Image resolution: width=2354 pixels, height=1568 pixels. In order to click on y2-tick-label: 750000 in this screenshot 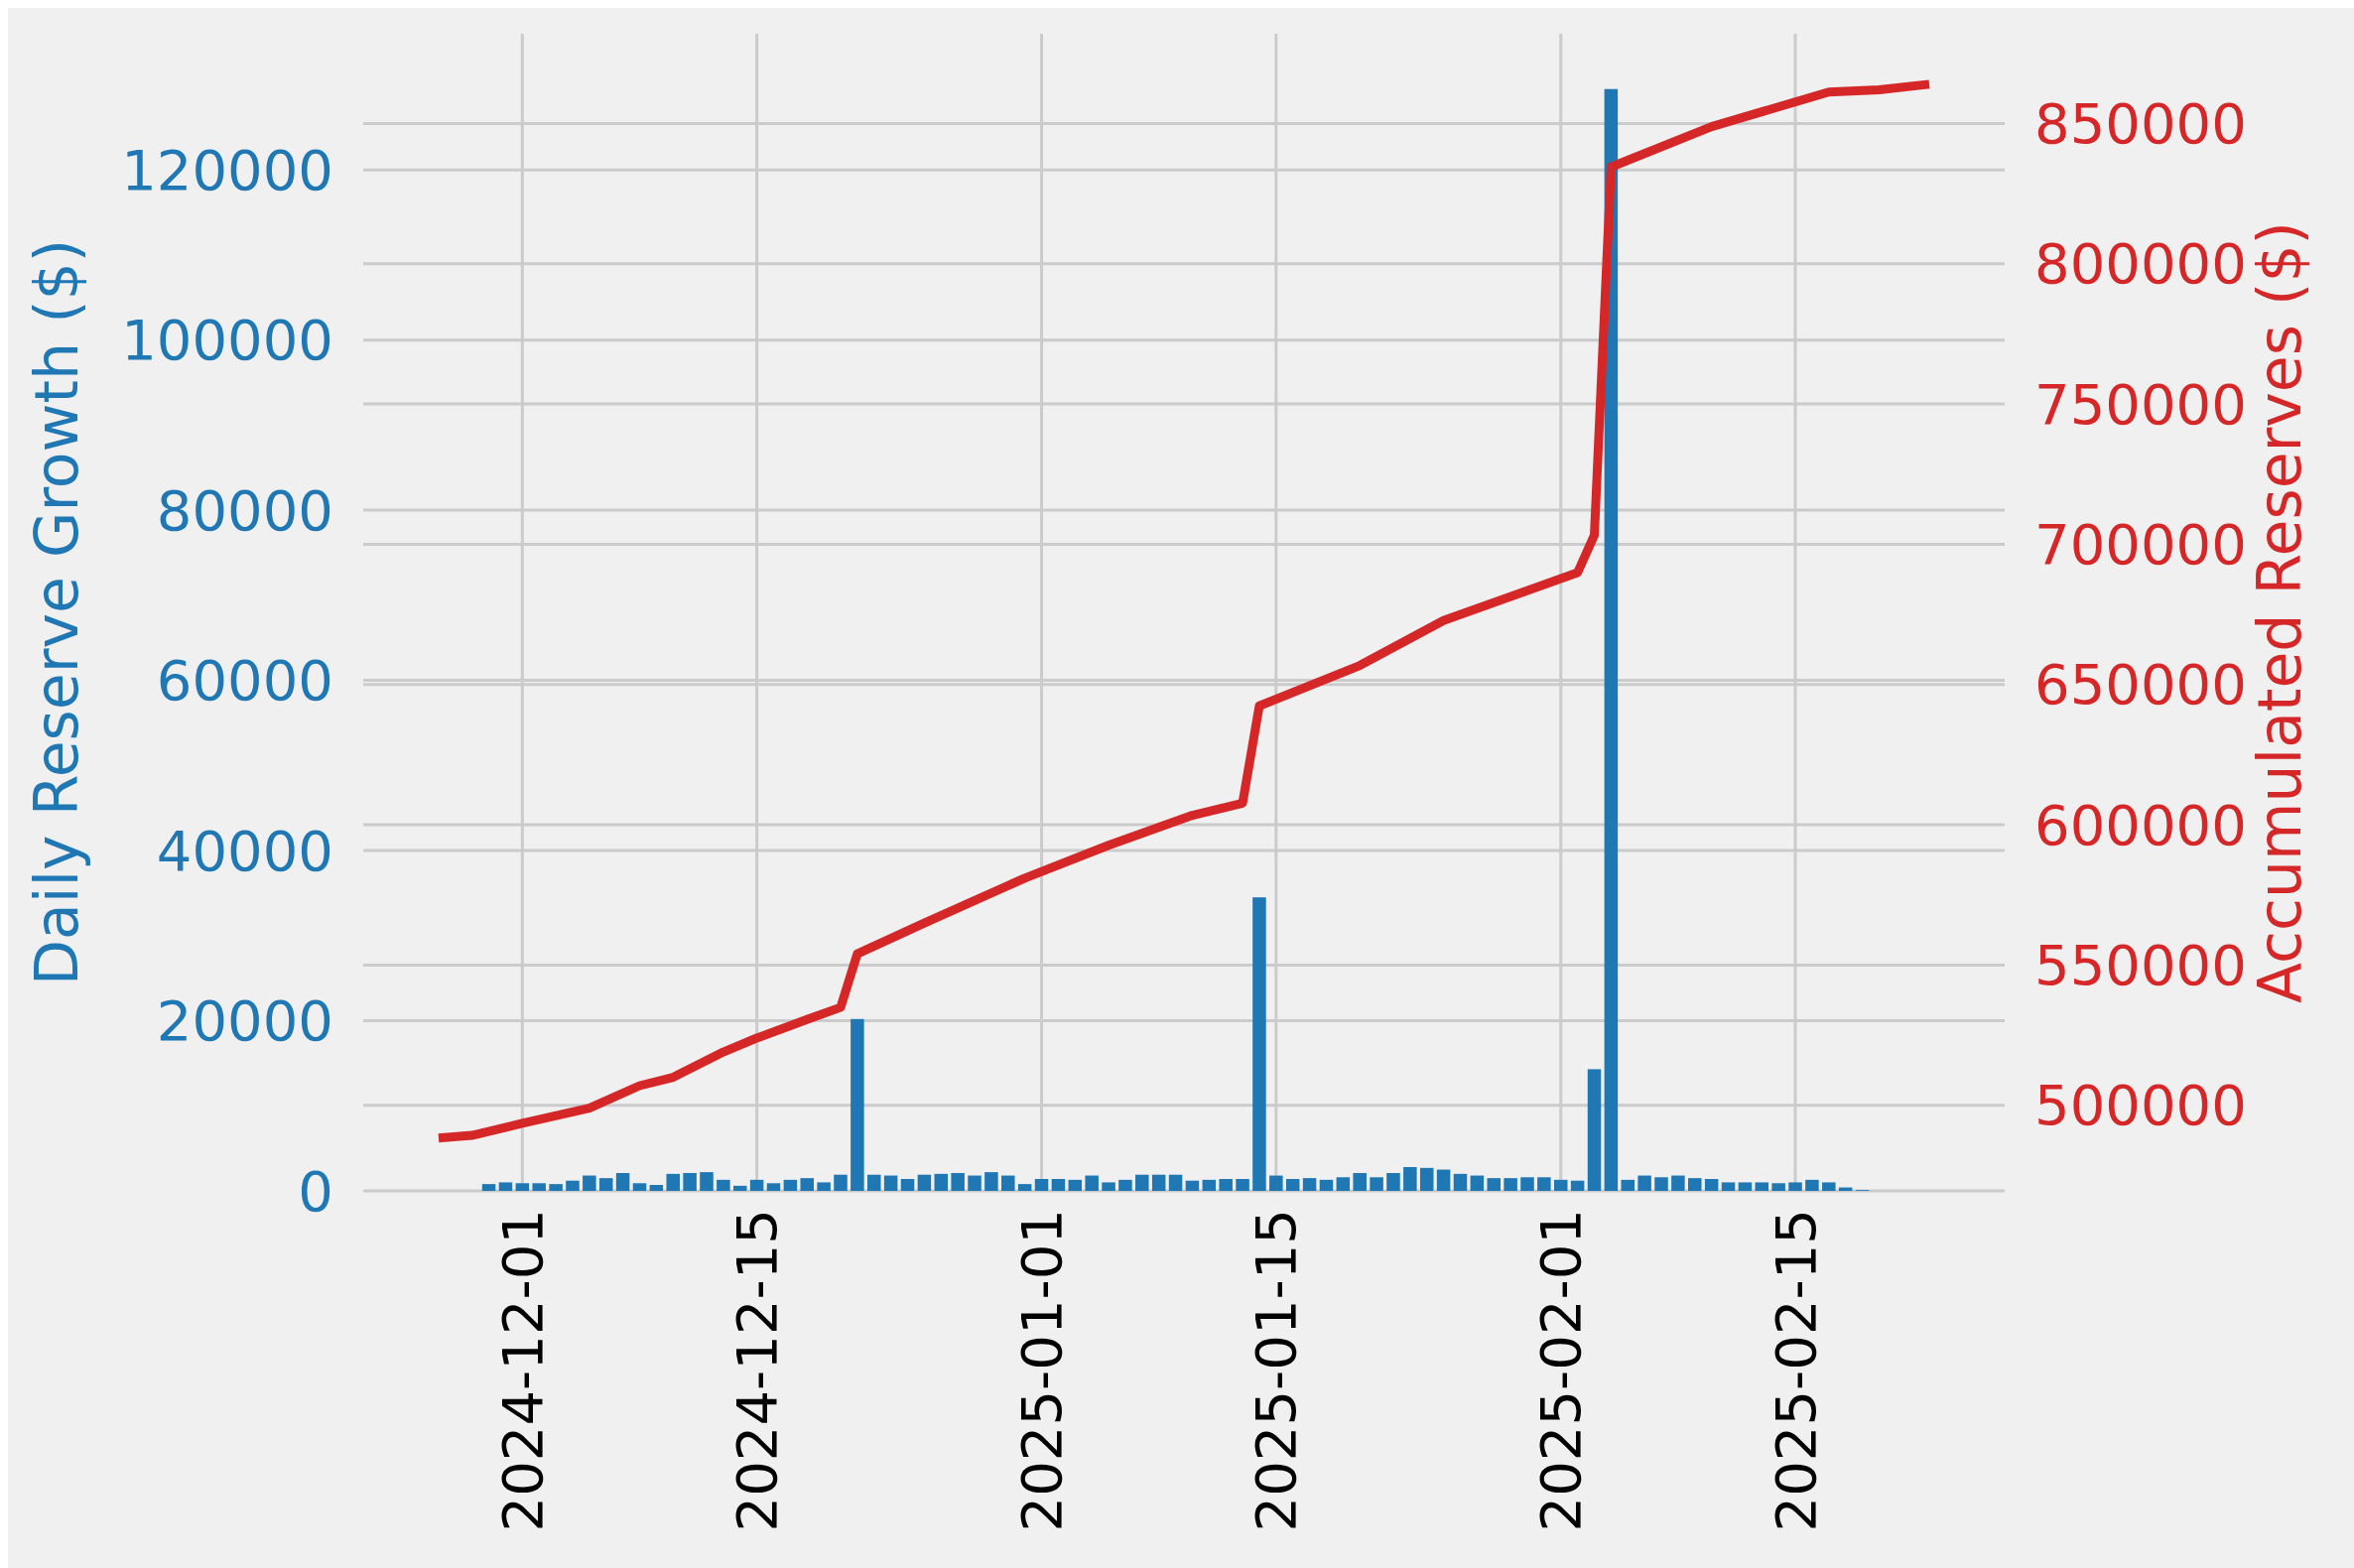, I will do `click(2140, 404)`.